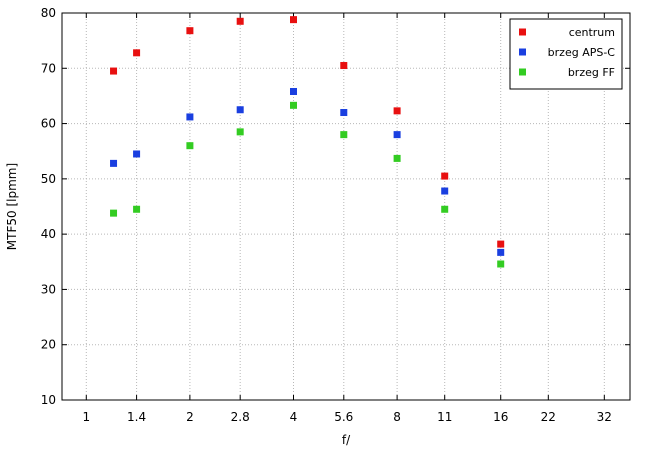 The image size is (655, 455). What do you see at coordinates (591, 72) in the screenshot?
I see `legend-label: brzeg FF` at bounding box center [591, 72].